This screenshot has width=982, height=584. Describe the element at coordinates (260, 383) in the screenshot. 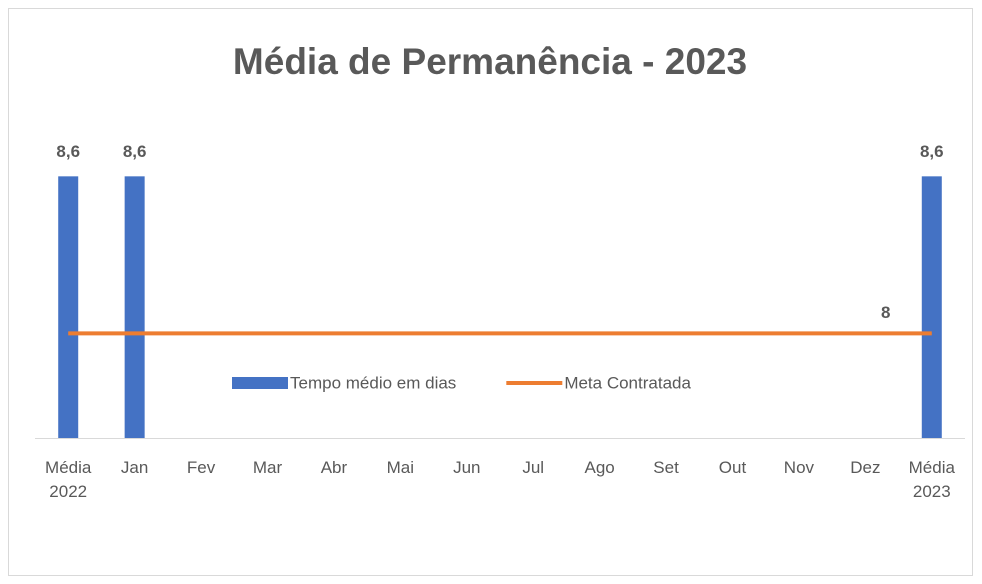

I see `legend-swatch` at that location.